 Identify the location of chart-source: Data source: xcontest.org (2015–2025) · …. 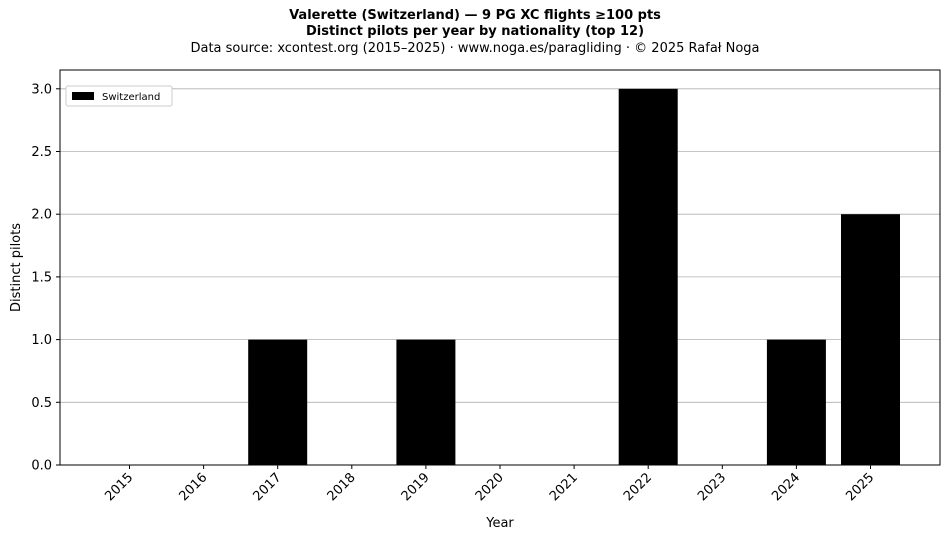
(475, 48).